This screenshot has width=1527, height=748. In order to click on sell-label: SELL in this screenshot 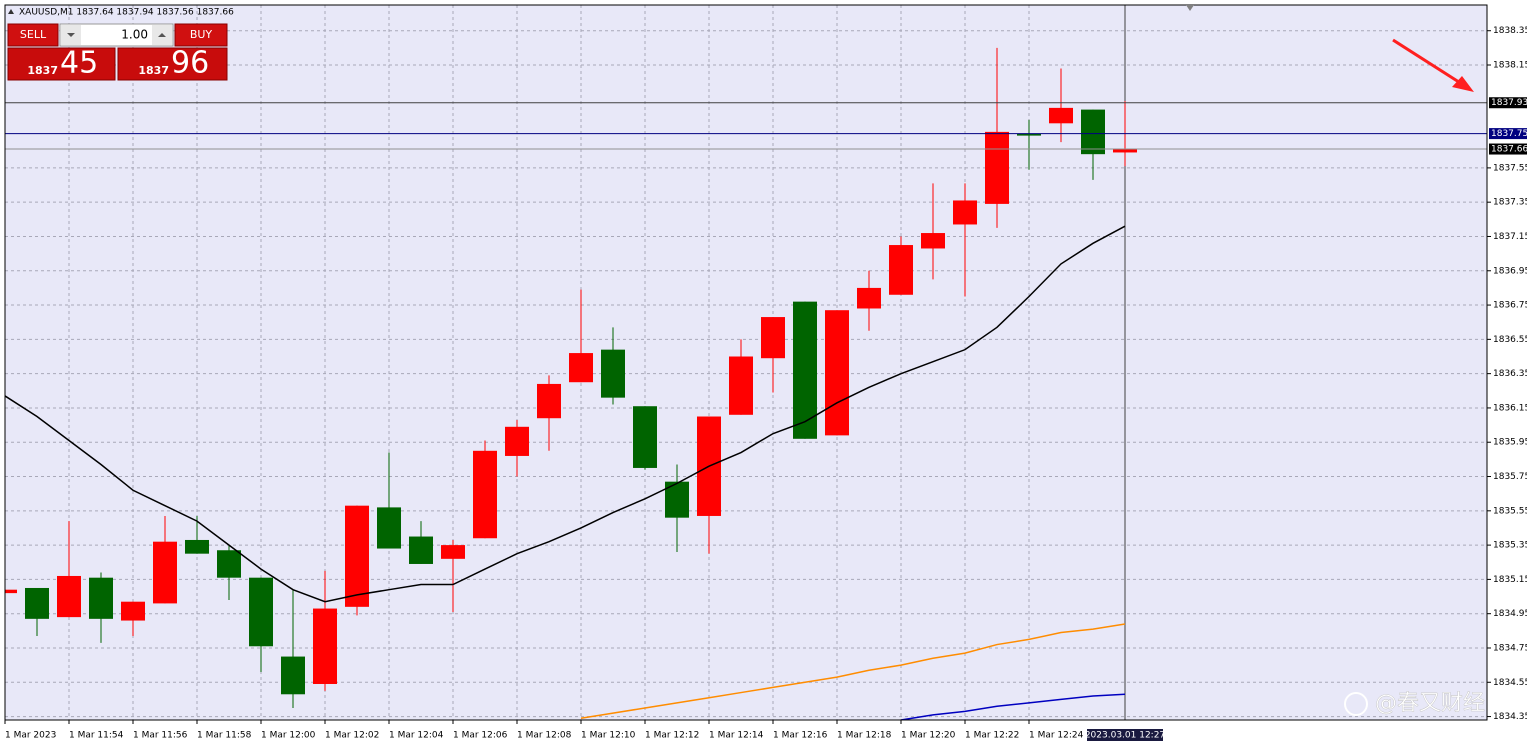, I will do `click(33, 34)`.